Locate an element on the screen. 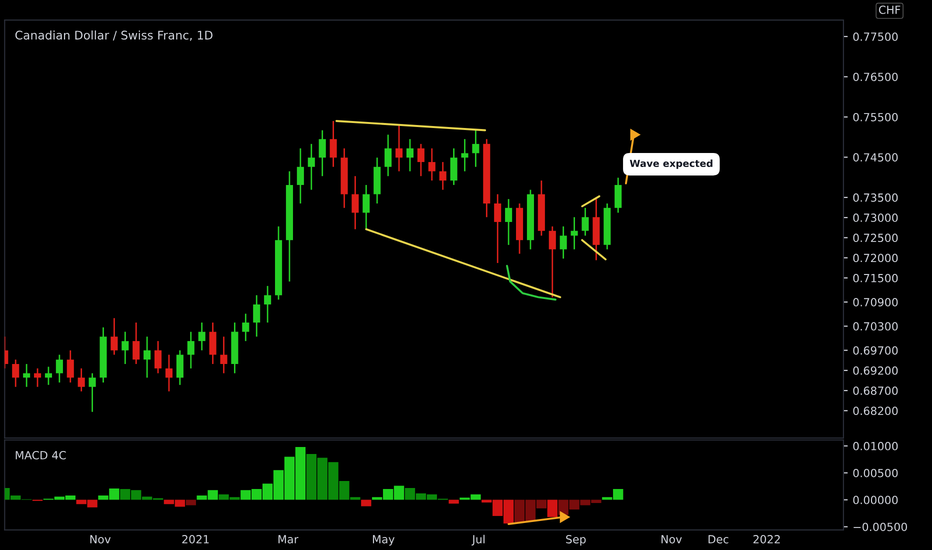  y-tick-label: 0.70300 is located at coordinates (875, 326).